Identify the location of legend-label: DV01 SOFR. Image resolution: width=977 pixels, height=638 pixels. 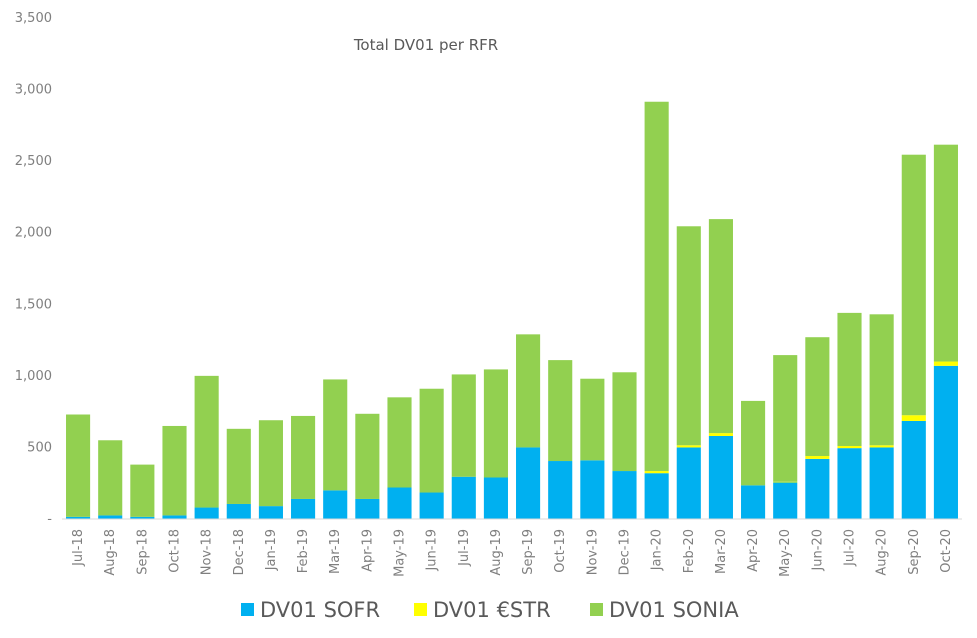
(320, 610).